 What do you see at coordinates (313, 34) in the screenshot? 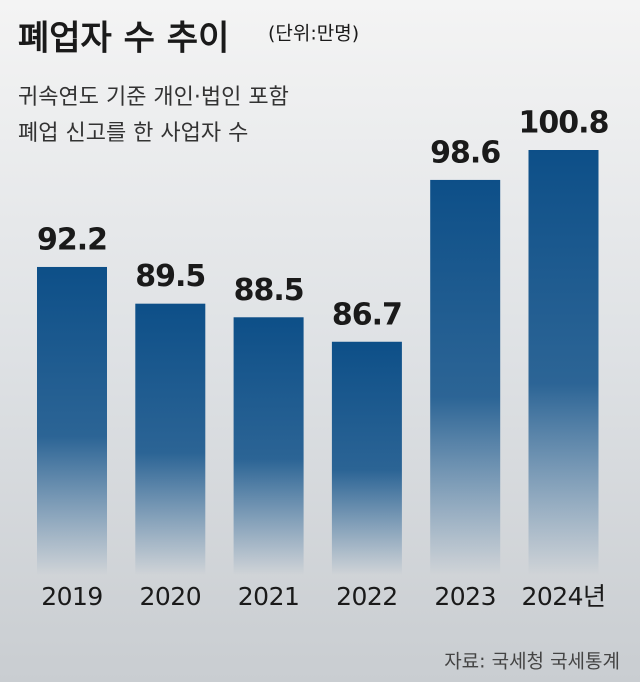
I see `unit-label: (단위:만명)` at bounding box center [313, 34].